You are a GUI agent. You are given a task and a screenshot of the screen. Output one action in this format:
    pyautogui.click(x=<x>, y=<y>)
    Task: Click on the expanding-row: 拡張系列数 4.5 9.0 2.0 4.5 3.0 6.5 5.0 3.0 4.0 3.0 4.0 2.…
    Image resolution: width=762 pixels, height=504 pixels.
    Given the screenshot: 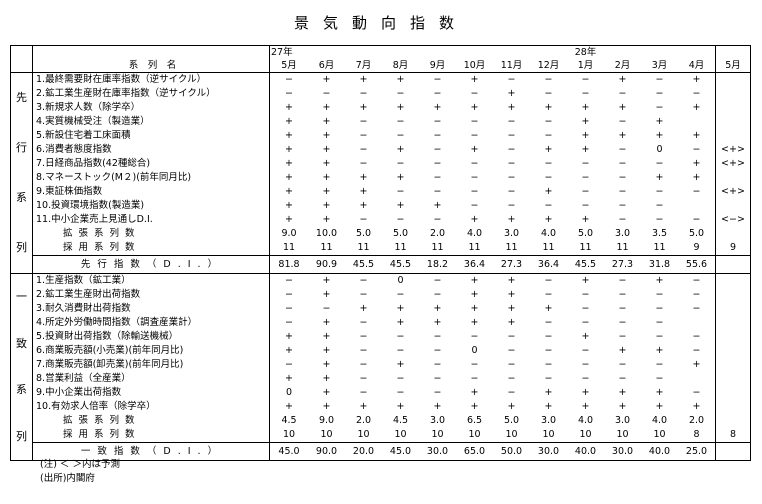 What is the action you would take?
    pyautogui.click(x=381, y=421)
    